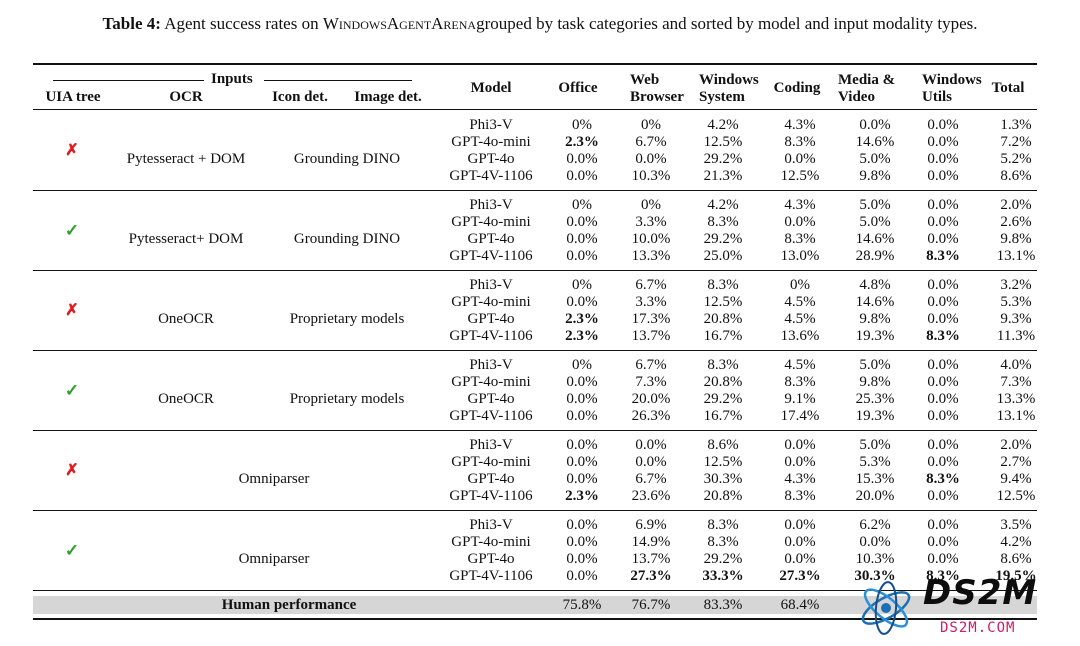 The image size is (1080, 646). What do you see at coordinates (875, 479) in the screenshot?
I see `table-cell: 15.3%` at bounding box center [875, 479].